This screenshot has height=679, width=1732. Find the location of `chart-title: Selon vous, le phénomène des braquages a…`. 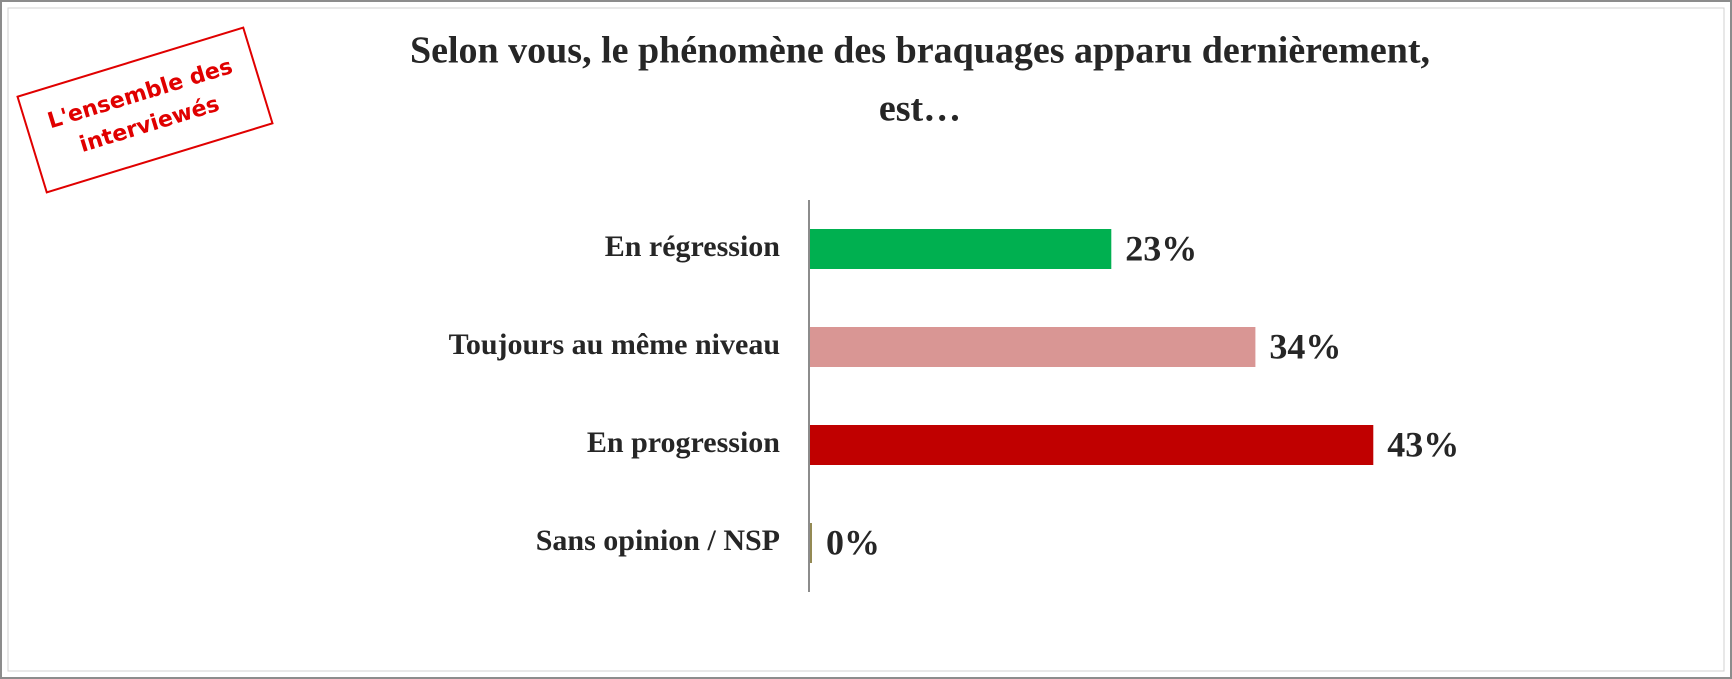

chart-title: Selon vous, le phénomène des braquages a… is located at coordinates (920, 51).